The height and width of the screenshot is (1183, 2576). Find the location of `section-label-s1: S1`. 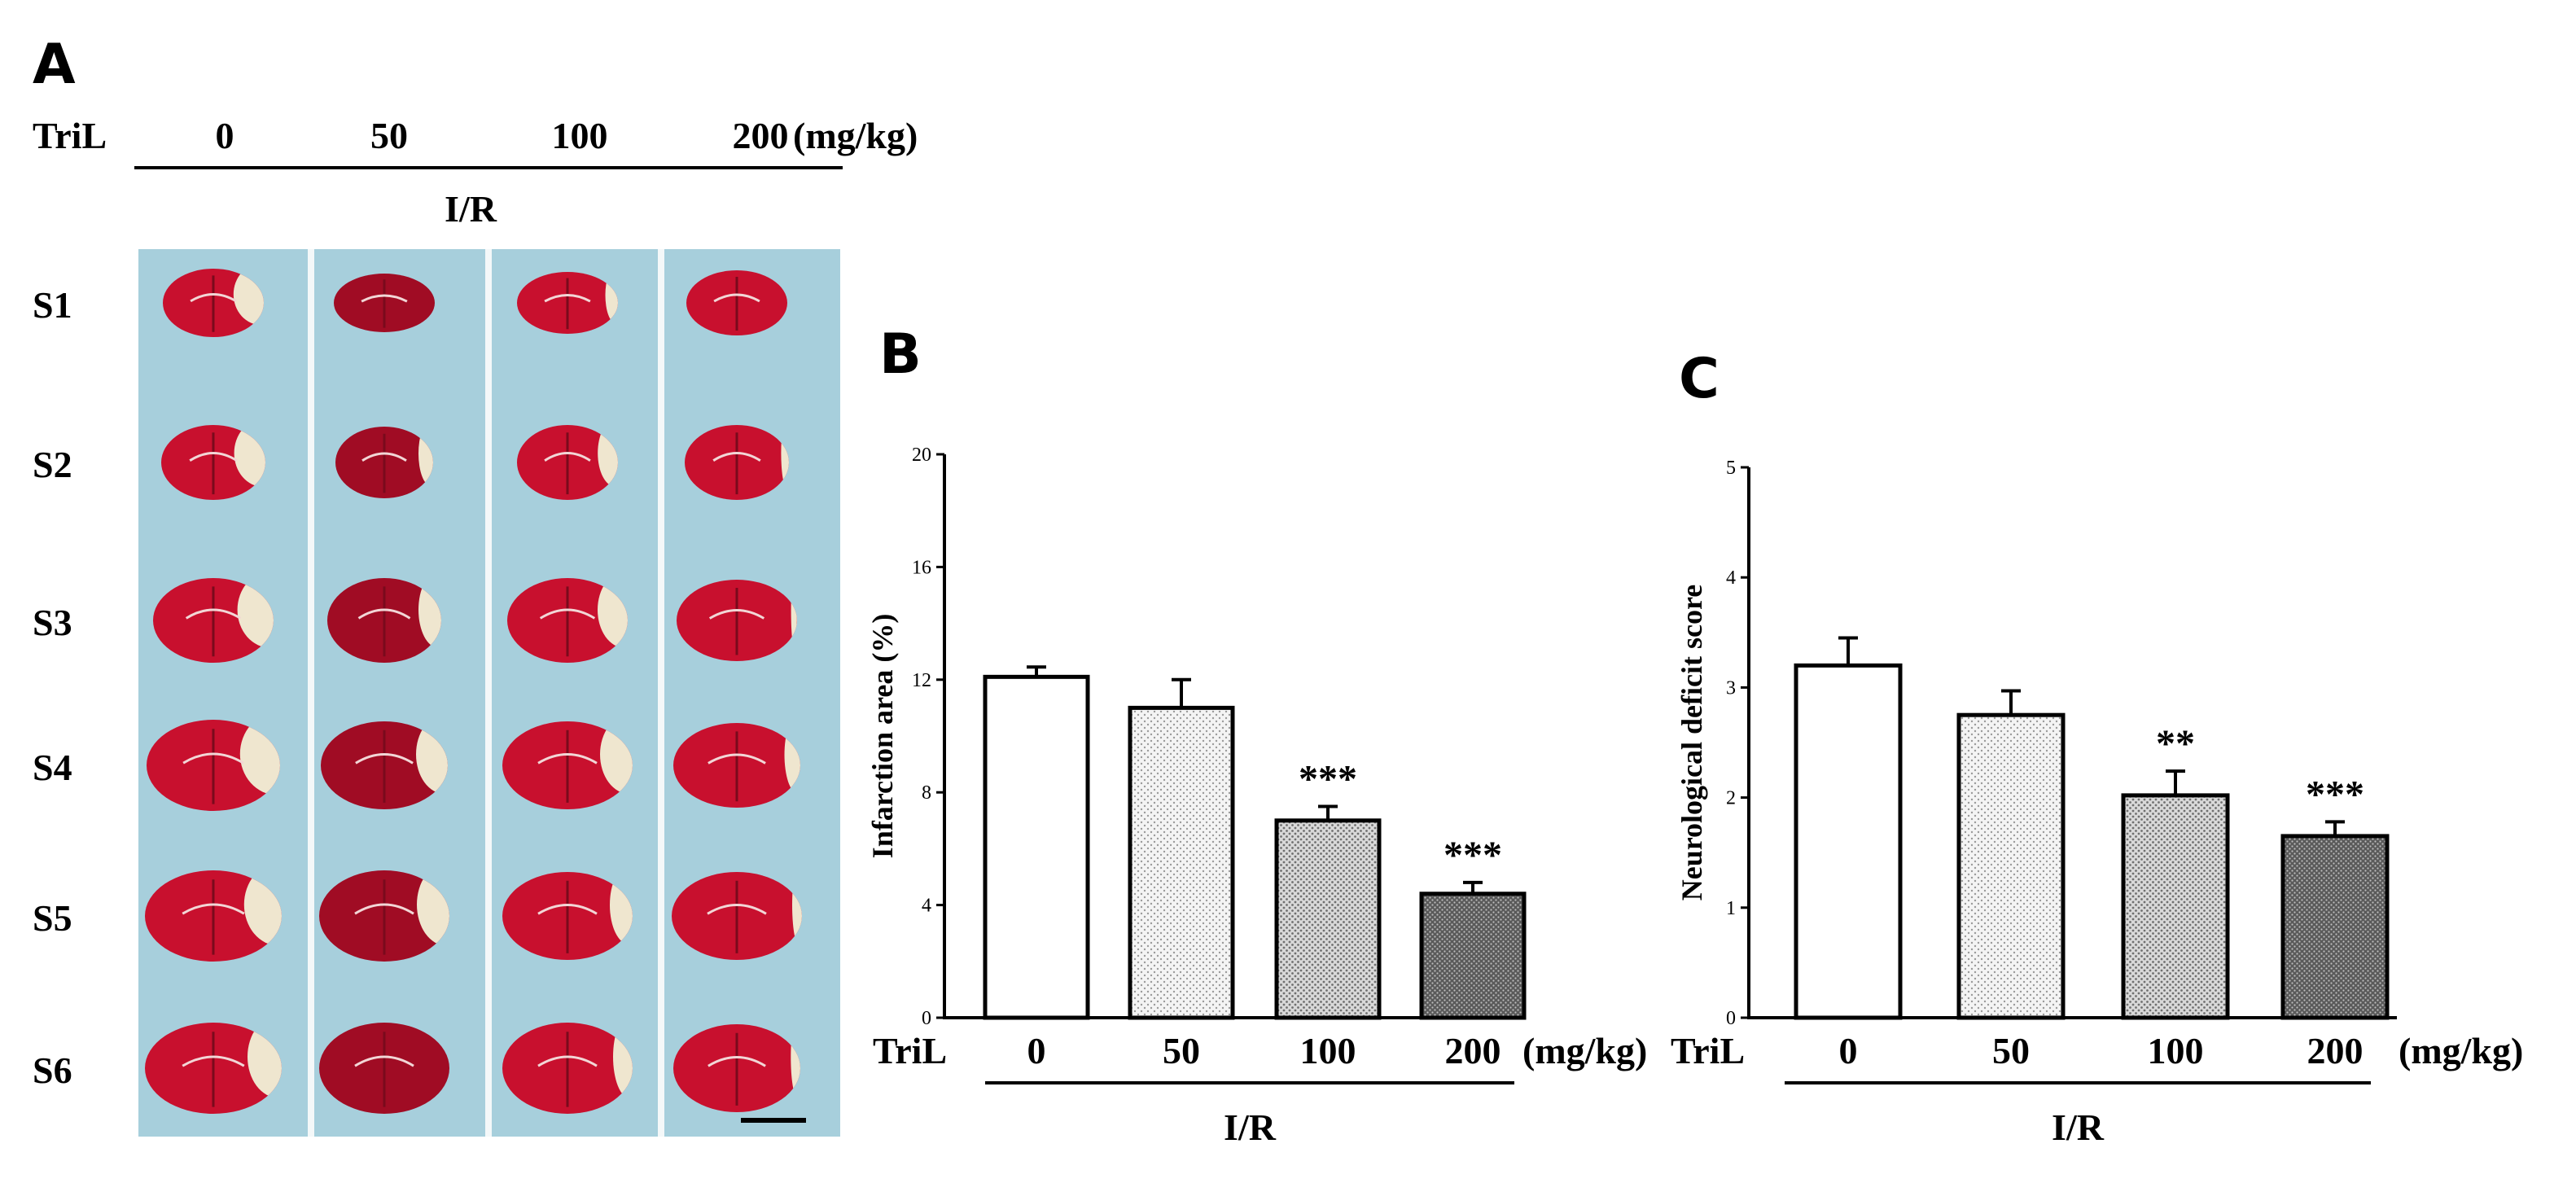

section-label-s1: S1 is located at coordinates (52, 305).